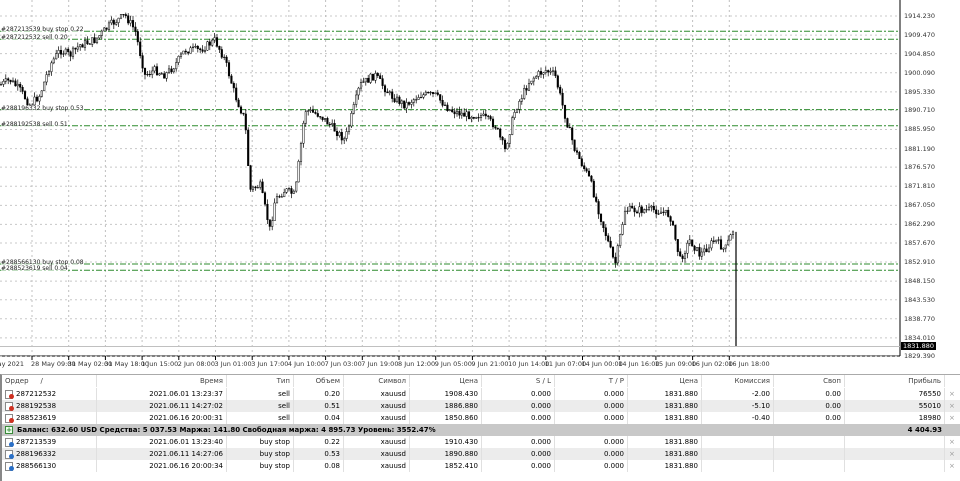 The image size is (960, 481). I want to click on column-header: S / L, so click(518, 381).